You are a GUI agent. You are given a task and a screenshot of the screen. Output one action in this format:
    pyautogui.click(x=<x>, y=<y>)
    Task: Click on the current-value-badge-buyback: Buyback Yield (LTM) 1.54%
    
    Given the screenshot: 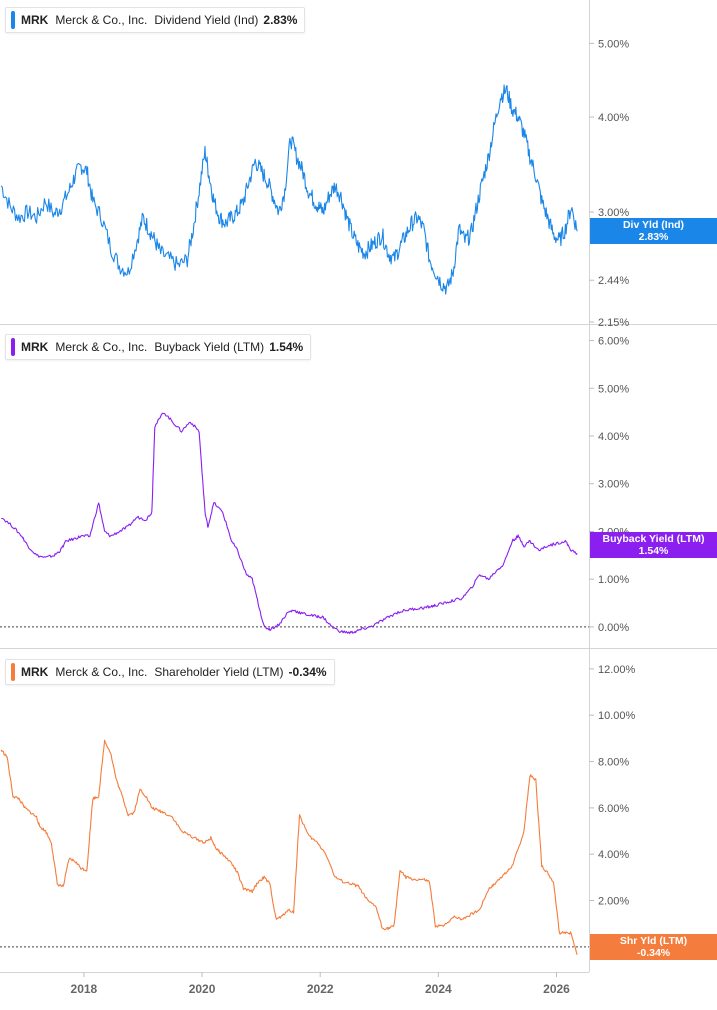 What is the action you would take?
    pyautogui.click(x=653, y=545)
    